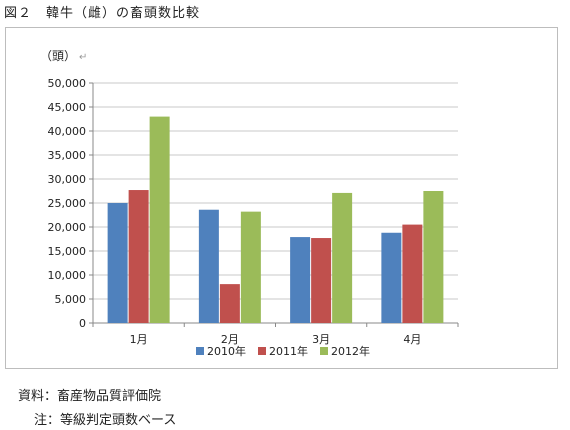 This screenshot has width=570, height=430. What do you see at coordinates (230, 339) in the screenshot?
I see `x-tick-label: 2月` at bounding box center [230, 339].